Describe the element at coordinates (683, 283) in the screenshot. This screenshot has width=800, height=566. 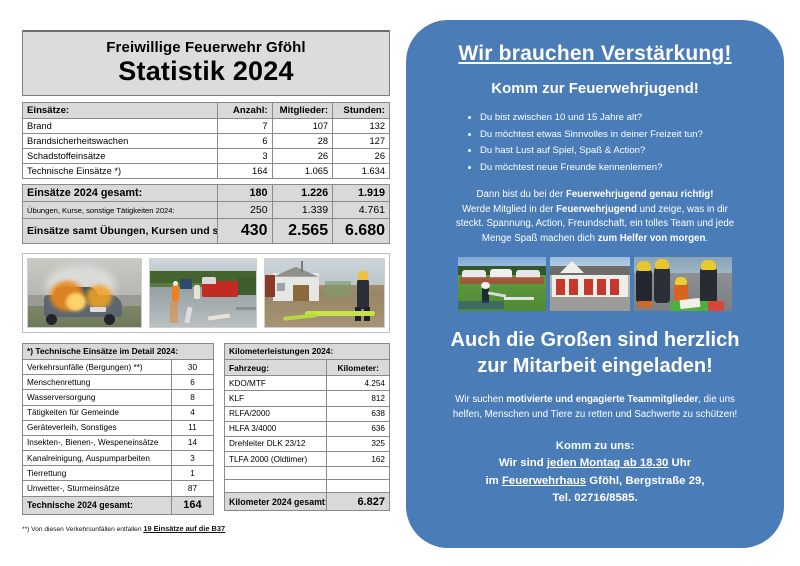
I see `firefighters-training-photo` at that location.